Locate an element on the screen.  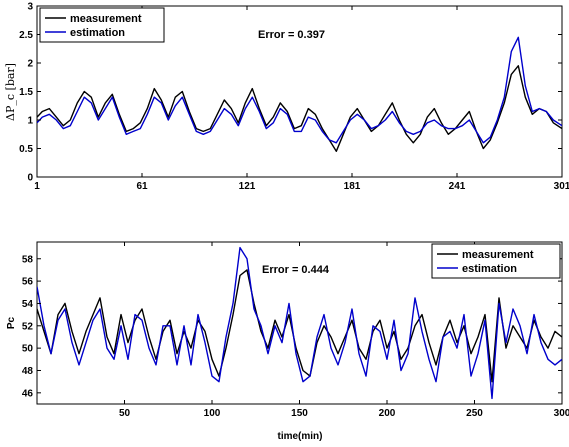
bottom-y-tick-label: 56 is located at coordinates (28, 282).